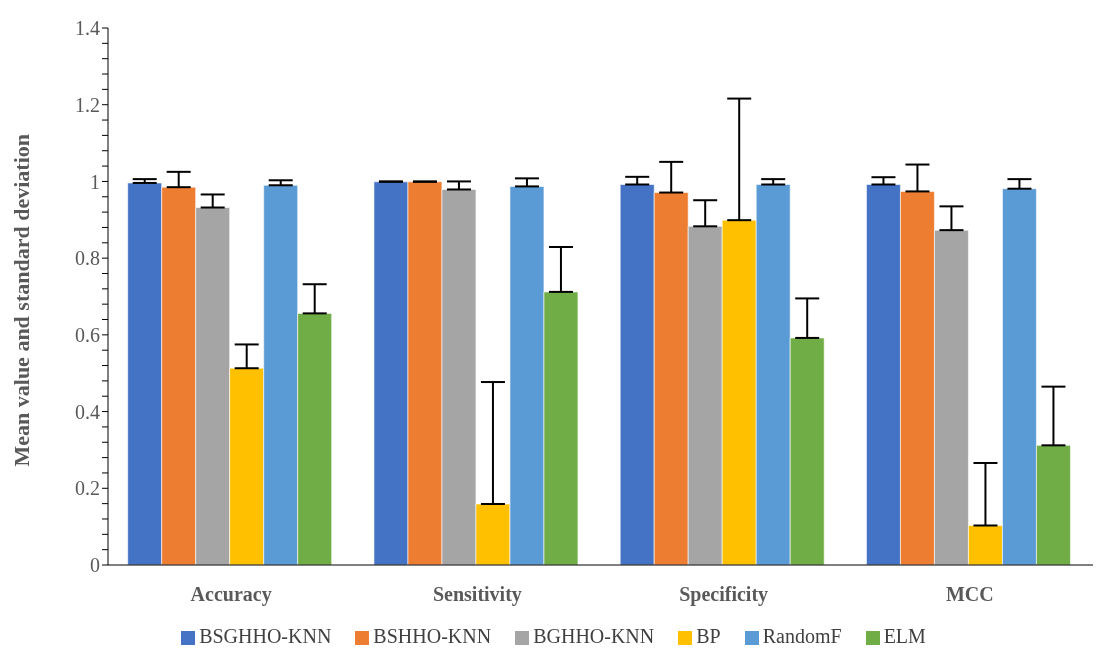  I want to click on x-tick-label: MCC, so click(969, 594).